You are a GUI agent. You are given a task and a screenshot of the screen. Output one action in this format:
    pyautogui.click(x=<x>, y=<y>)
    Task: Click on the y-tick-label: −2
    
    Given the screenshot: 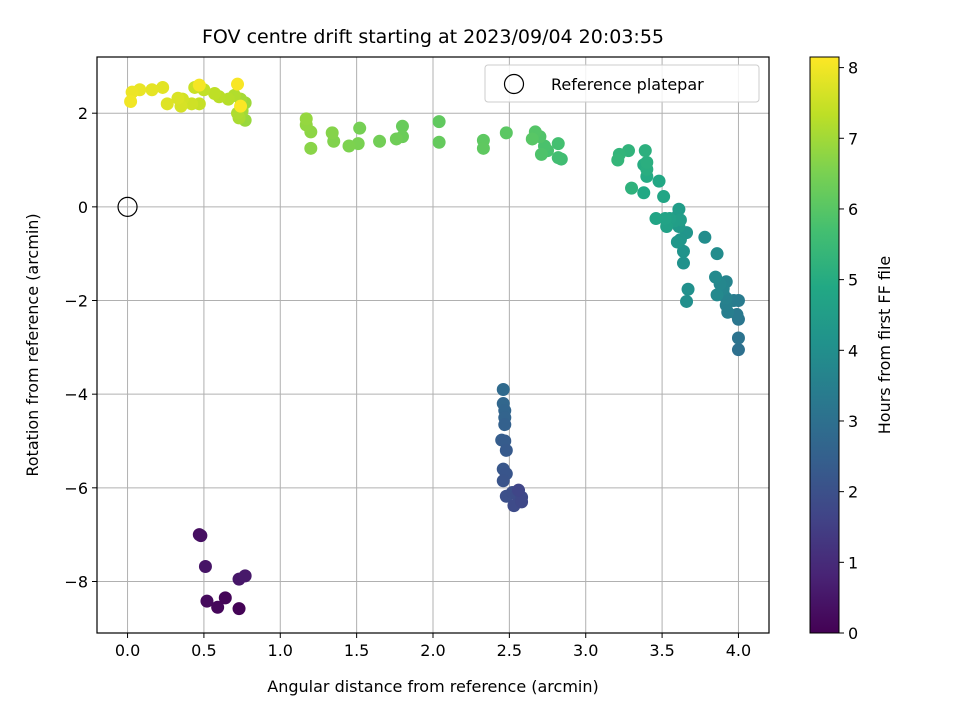 What is the action you would take?
    pyautogui.click(x=76, y=301)
    